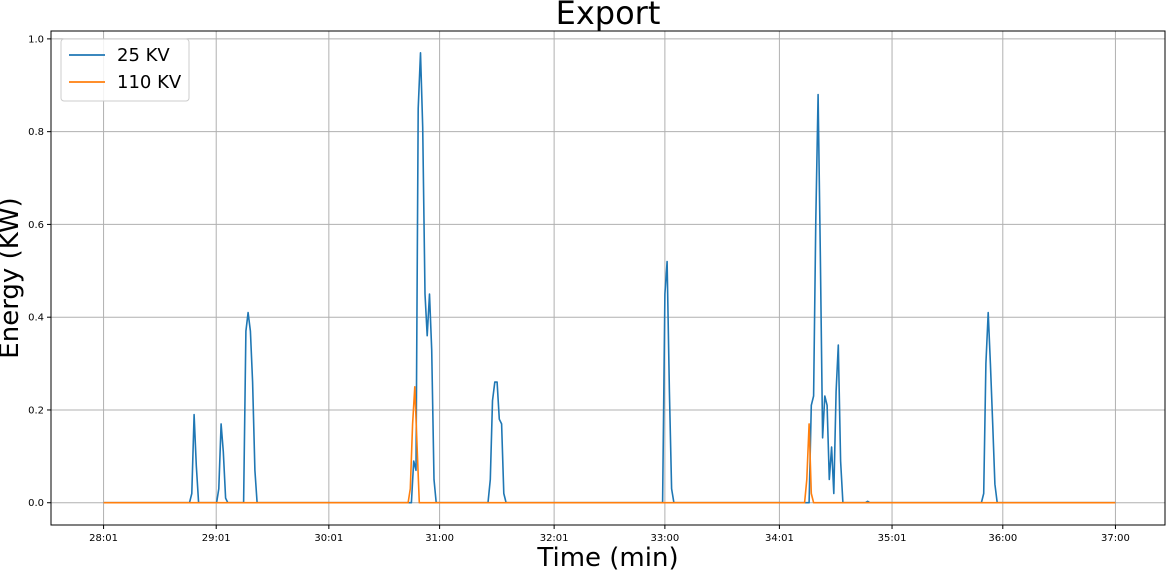 The height and width of the screenshot is (570, 1166). I want to click on y-tick-label: 0.6, so click(36, 225).